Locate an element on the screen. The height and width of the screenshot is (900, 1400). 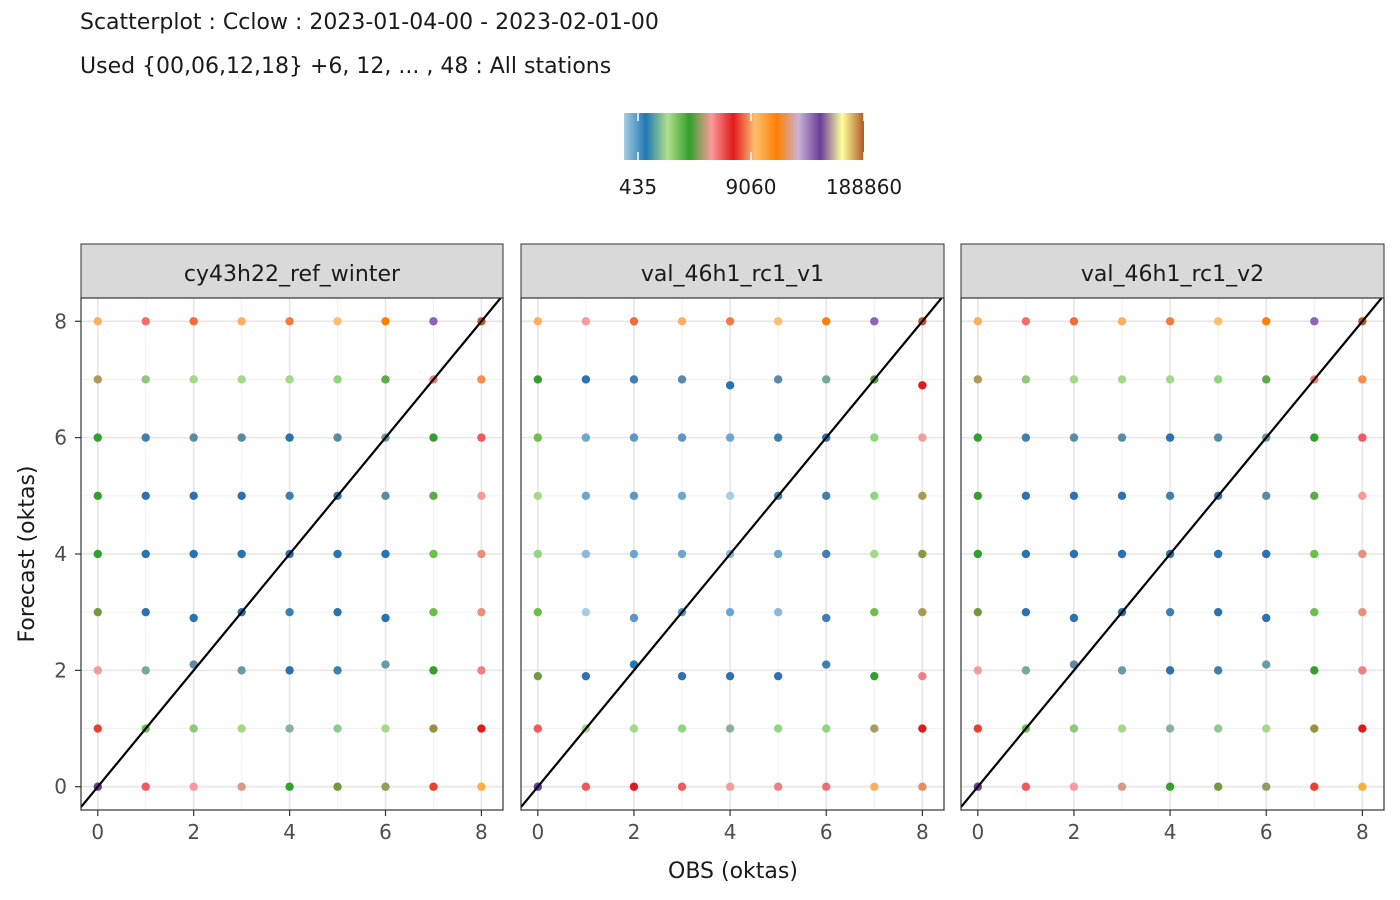
colorbar-label: 188860 is located at coordinates (864, 187).